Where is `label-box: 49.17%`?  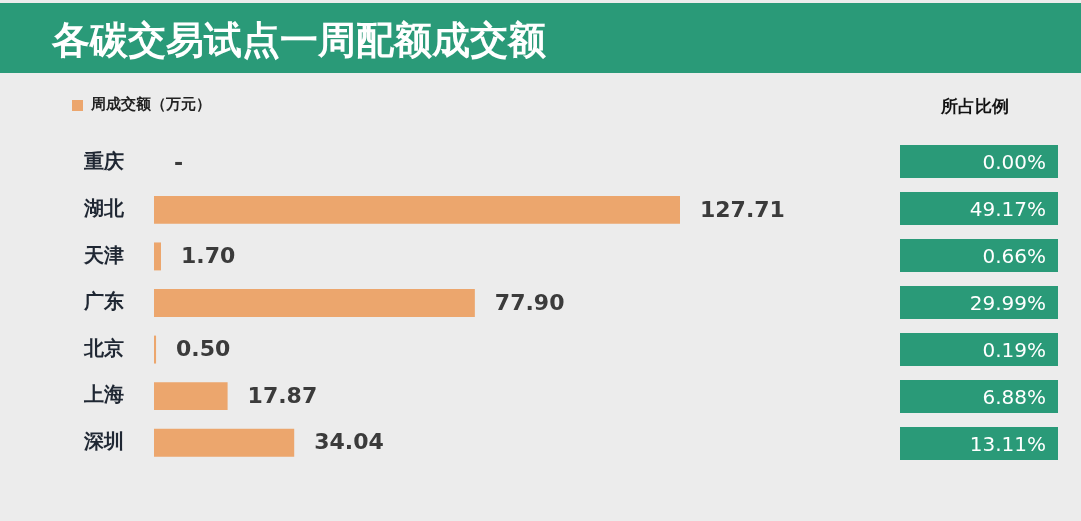 label-box: 49.17% is located at coordinates (979, 208).